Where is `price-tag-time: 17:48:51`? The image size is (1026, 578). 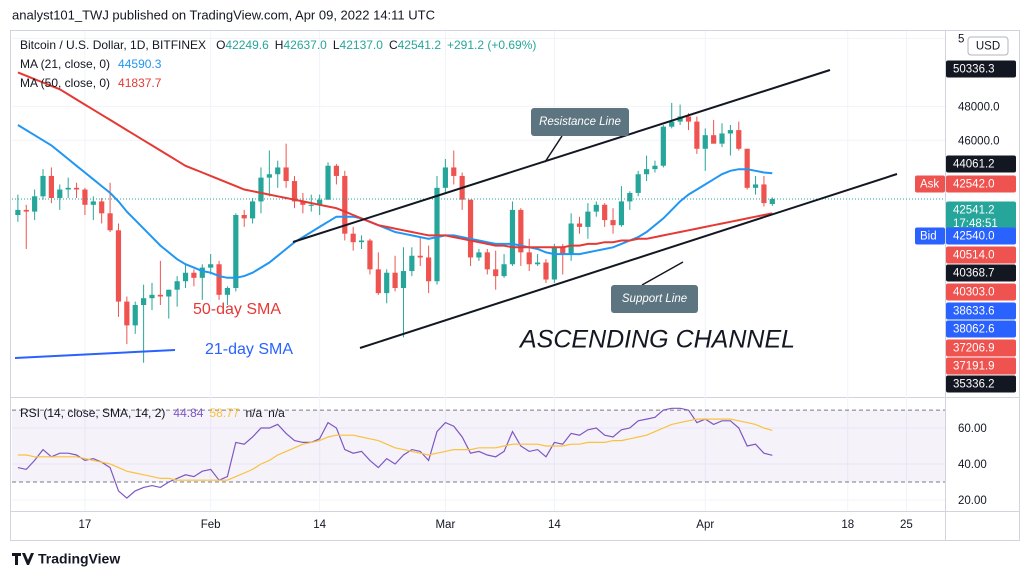 price-tag-time: 17:48:51 is located at coordinates (975, 224).